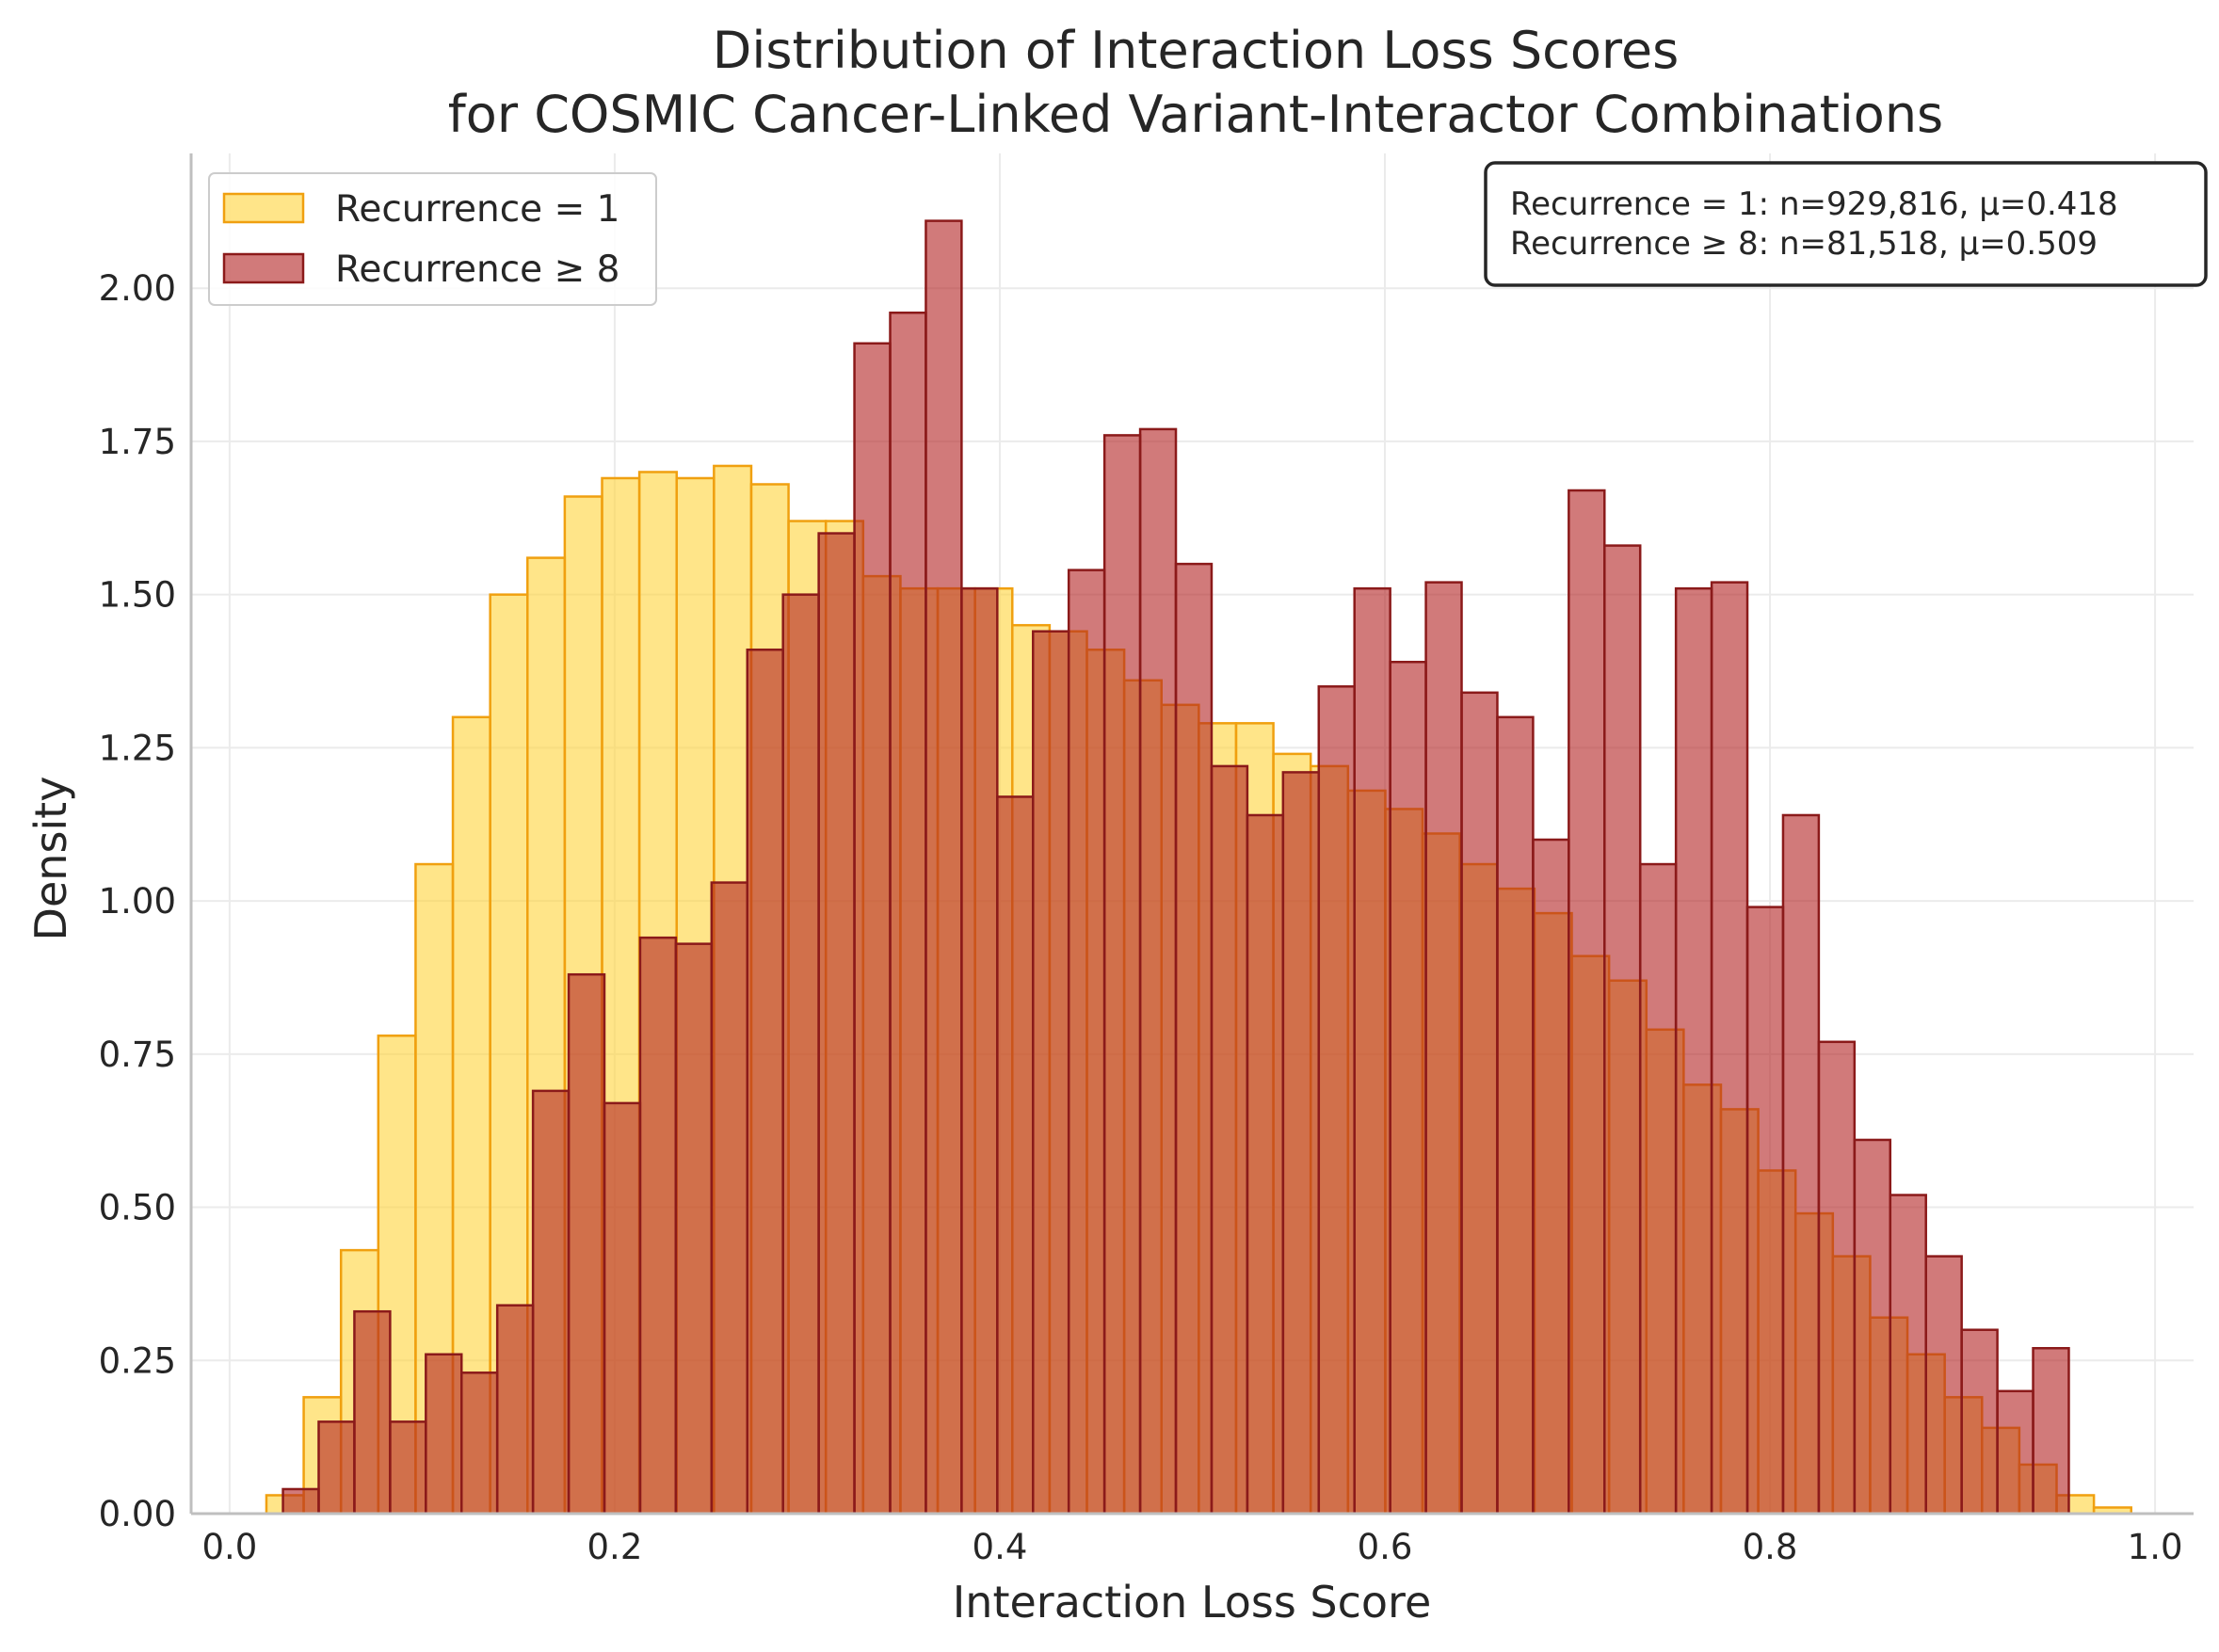 The width and height of the screenshot is (2219, 1652). I want to click on x-tick-label: 0.8, so click(1770, 1547).